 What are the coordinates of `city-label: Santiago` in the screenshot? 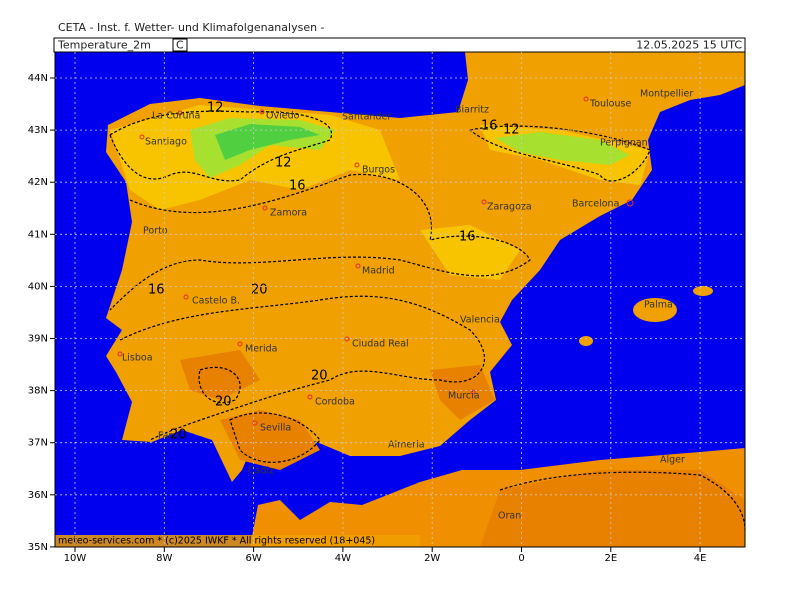 It's located at (166, 142).